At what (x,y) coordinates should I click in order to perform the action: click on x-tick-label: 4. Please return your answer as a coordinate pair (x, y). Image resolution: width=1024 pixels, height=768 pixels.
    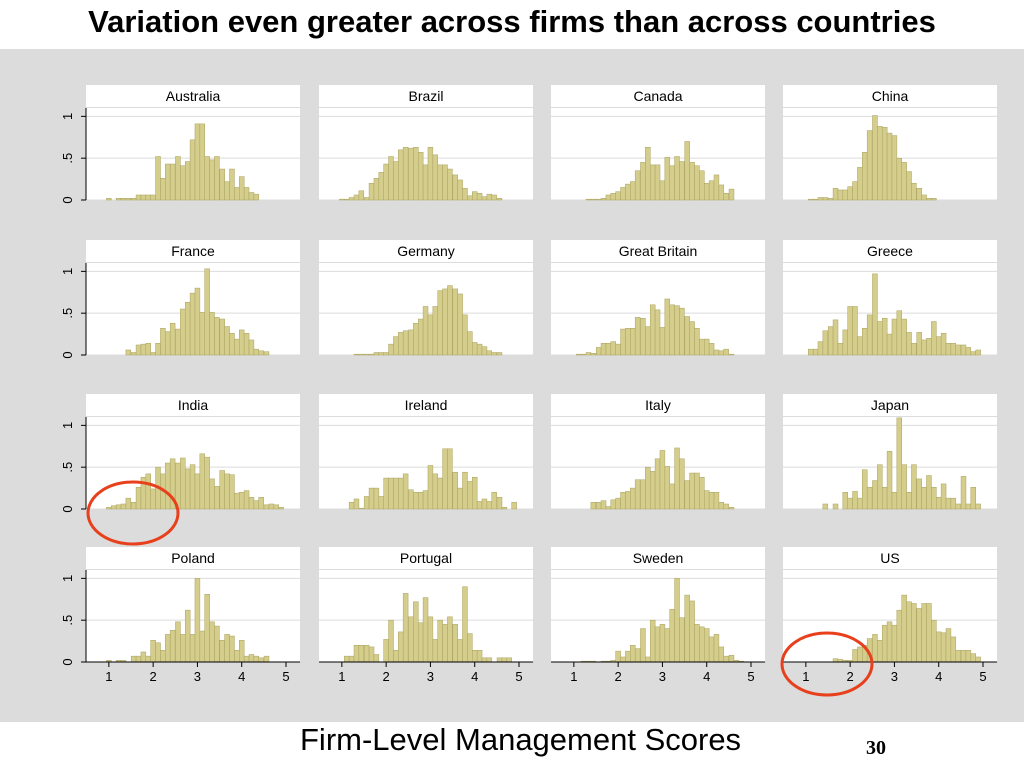
    Looking at the image, I should click on (706, 676).